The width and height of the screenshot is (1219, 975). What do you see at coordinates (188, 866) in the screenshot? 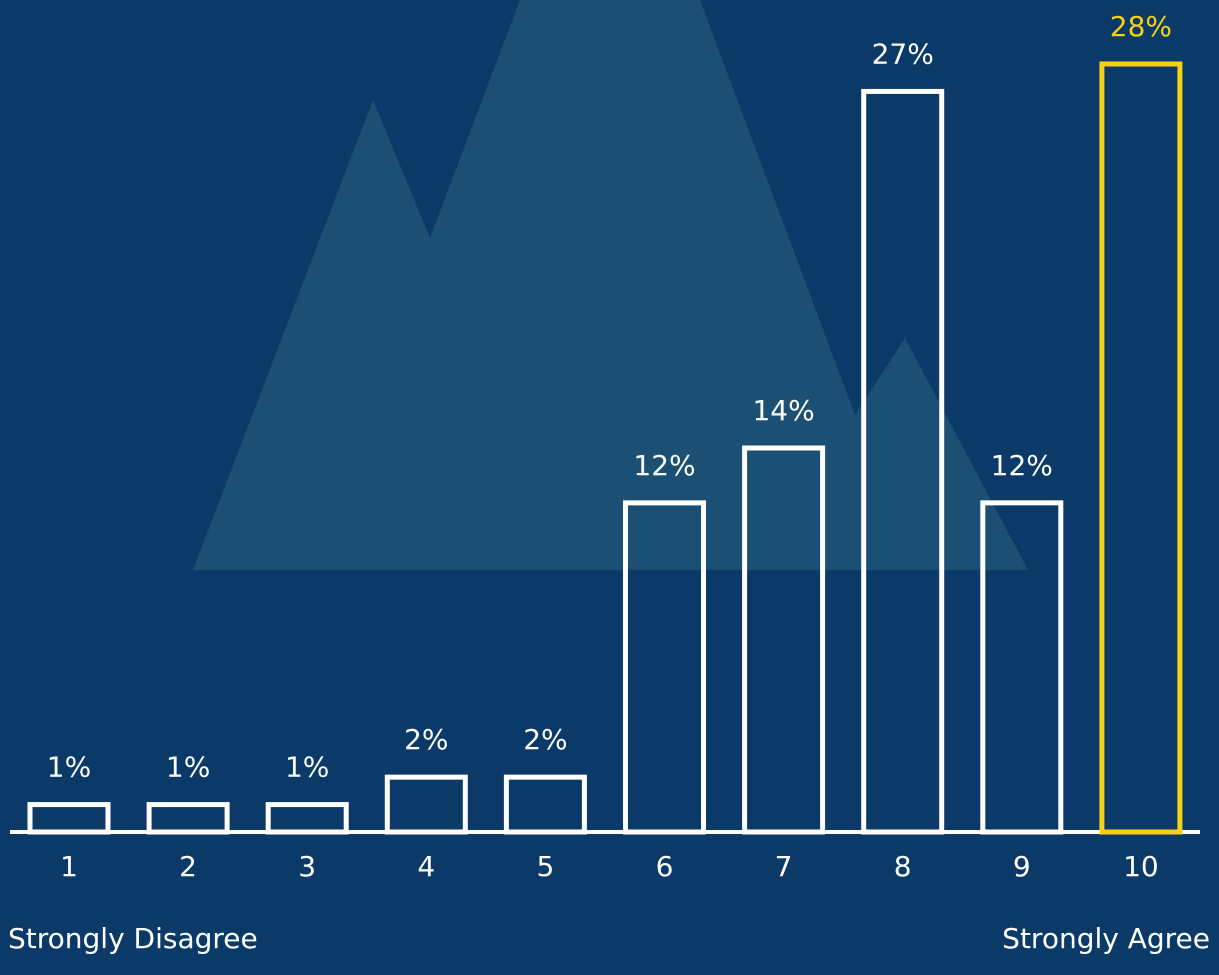
I see `x-tick-label: 2` at bounding box center [188, 866].